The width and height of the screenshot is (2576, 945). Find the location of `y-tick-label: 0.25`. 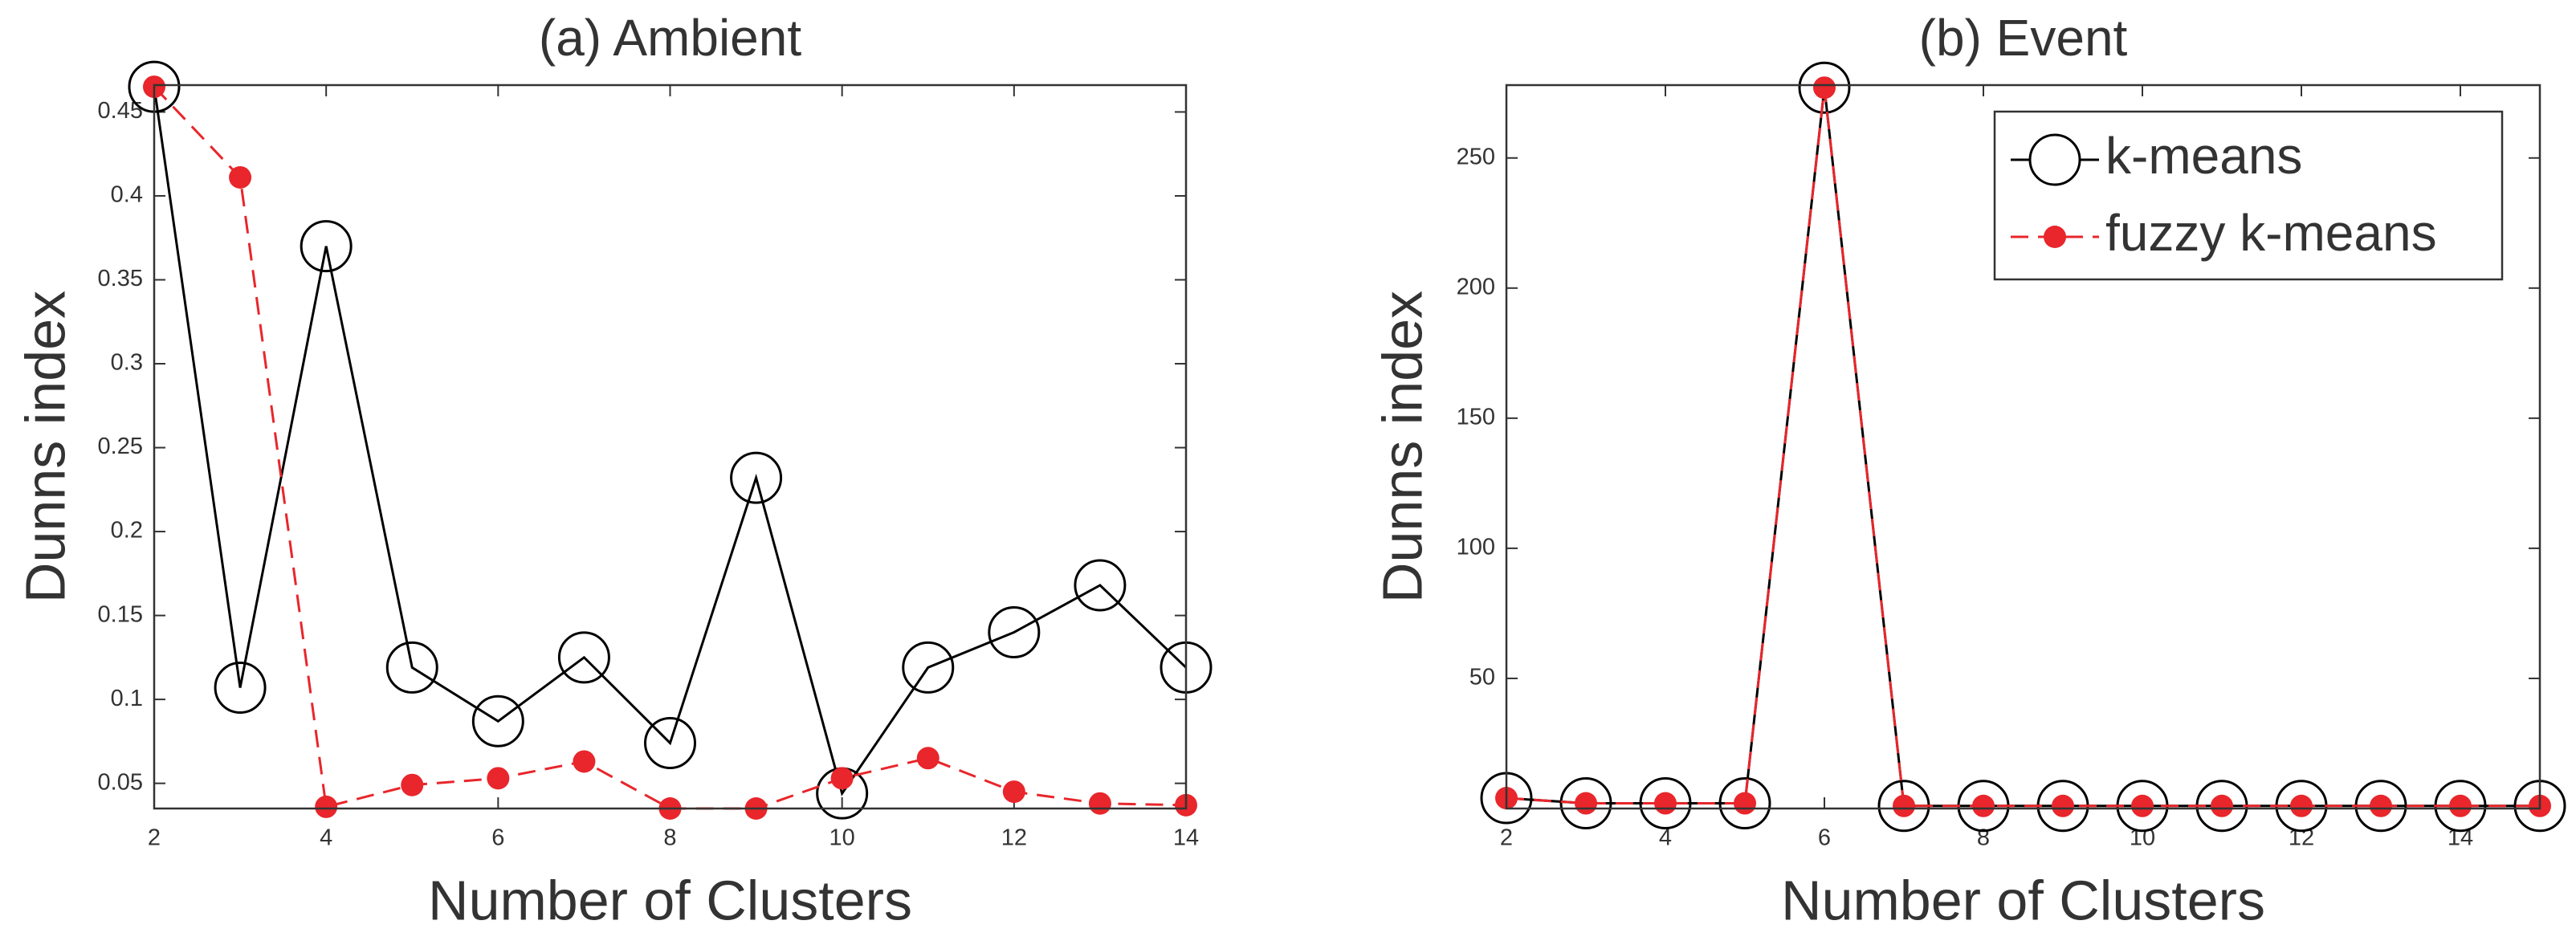

y-tick-label: 0.25 is located at coordinates (120, 446).